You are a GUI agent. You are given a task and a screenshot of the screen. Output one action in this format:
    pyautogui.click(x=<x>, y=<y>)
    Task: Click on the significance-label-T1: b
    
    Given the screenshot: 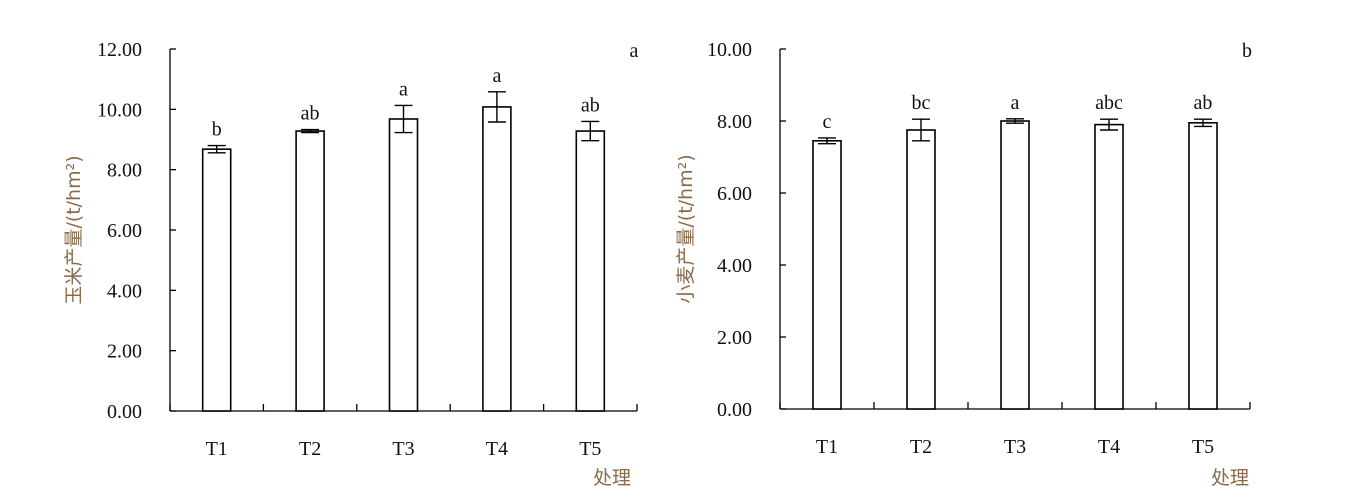 What is the action you would take?
    pyautogui.click(x=217, y=130)
    